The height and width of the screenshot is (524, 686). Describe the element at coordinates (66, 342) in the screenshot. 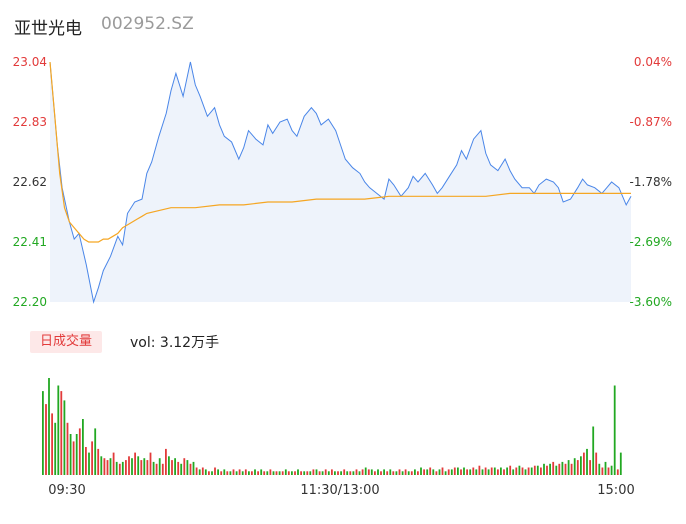

I see `volume-tab: 日成交量` at that location.